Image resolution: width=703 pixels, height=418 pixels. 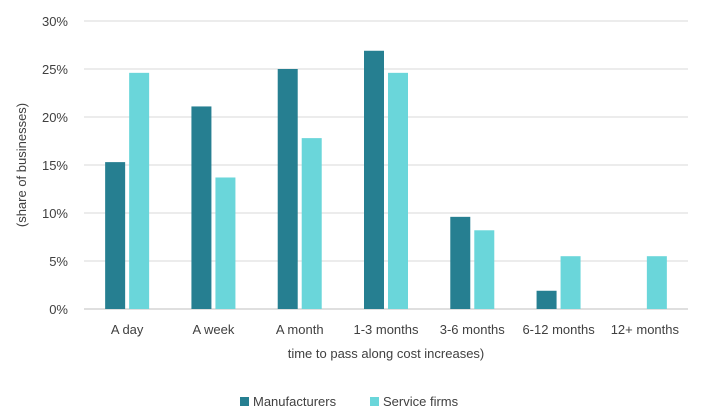 I want to click on x-tick-label: A week, so click(x=213, y=329).